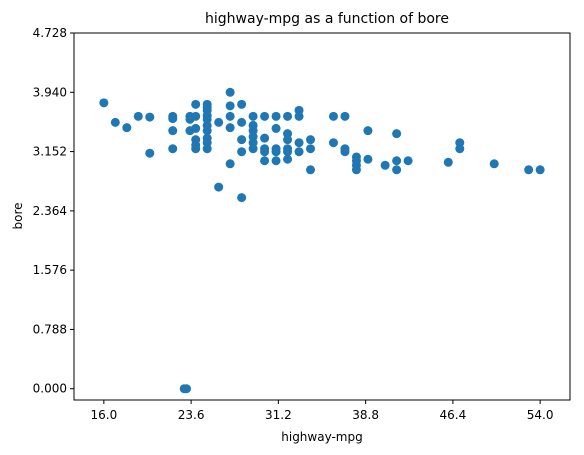 The width and height of the screenshot is (584, 455). Describe the element at coordinates (453, 415) in the screenshot. I see `x-tick-label: 46.4` at that location.